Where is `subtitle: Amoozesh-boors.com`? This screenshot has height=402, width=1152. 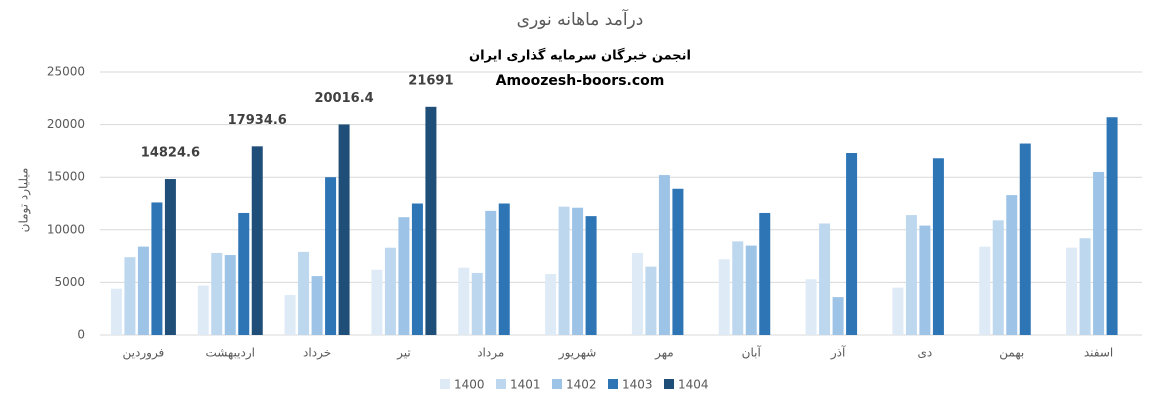
subtitle: Amoozesh-boors.com is located at coordinates (580, 81).